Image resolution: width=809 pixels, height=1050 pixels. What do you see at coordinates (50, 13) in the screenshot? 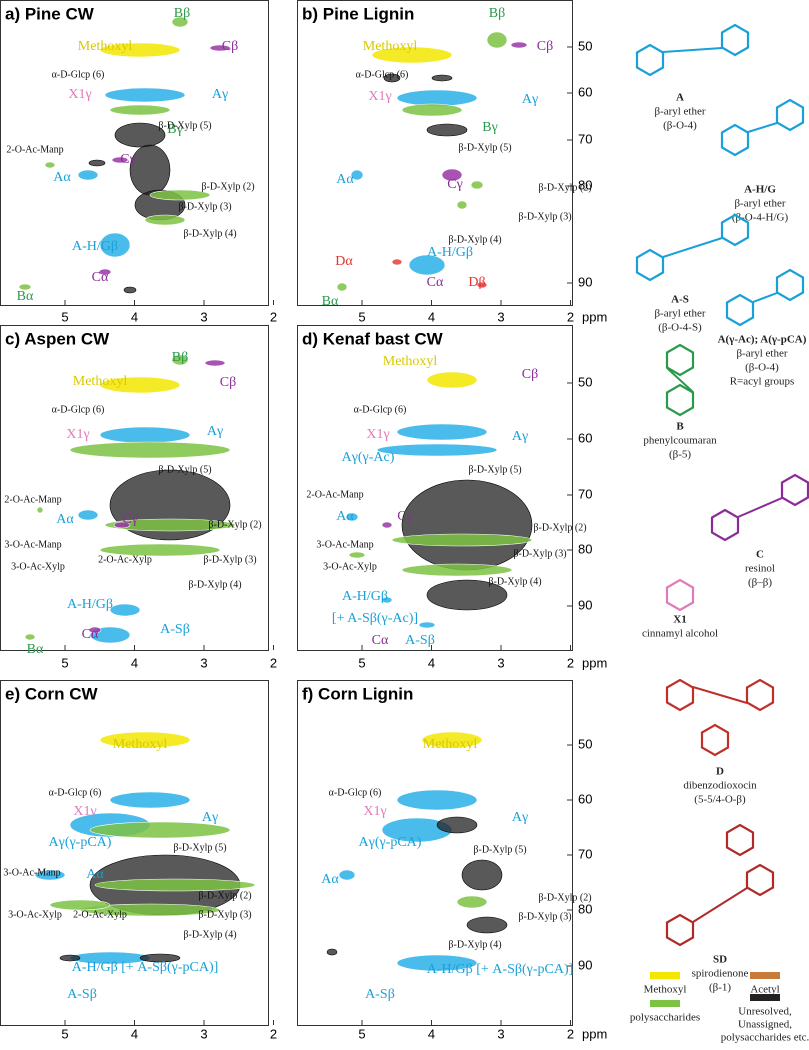
I see `panel-title: a) Pine CW` at bounding box center [50, 13].